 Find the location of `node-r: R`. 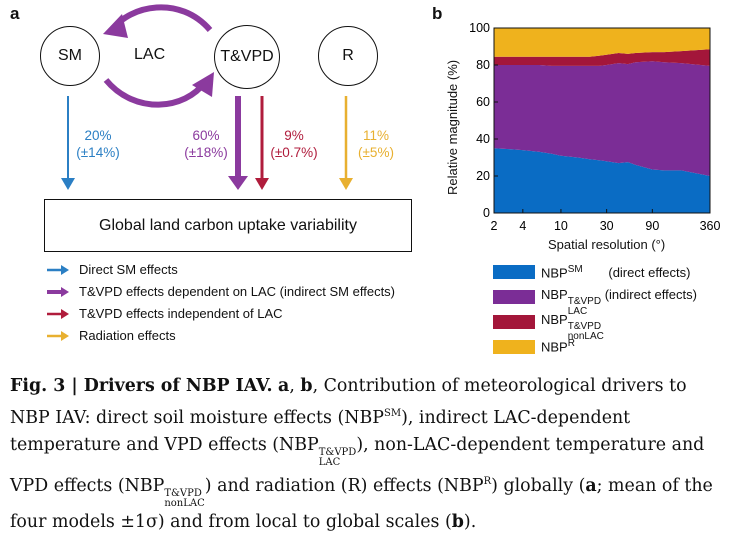

node-r: R is located at coordinates (348, 56).